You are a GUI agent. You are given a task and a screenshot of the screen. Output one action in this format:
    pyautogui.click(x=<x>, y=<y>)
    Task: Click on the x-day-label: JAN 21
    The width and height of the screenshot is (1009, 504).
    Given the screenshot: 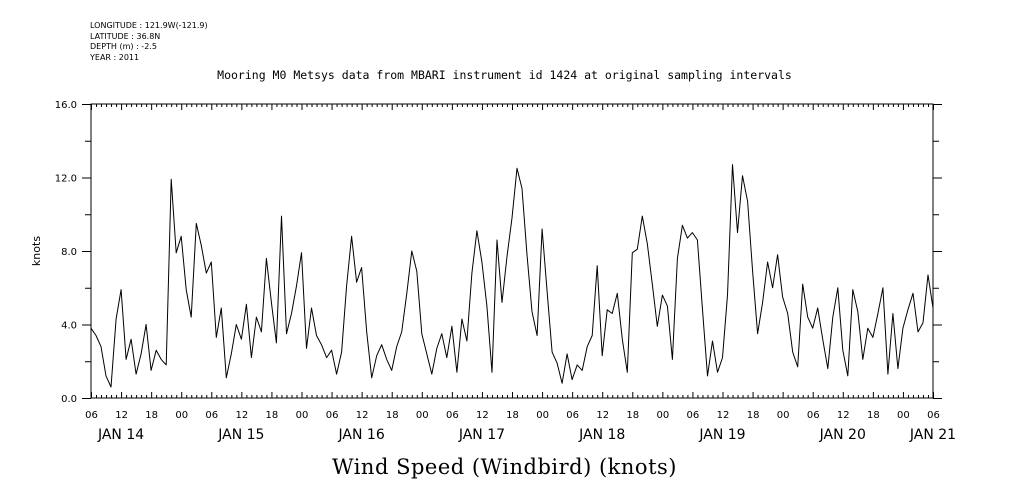 What is the action you would take?
    pyautogui.click(x=932, y=435)
    